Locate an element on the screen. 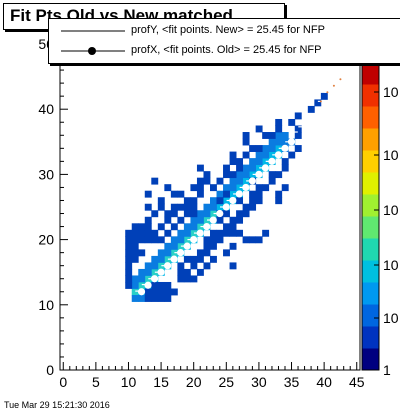 This screenshot has height=414, width=400. profile-outlier-point is located at coordinates (333, 85).